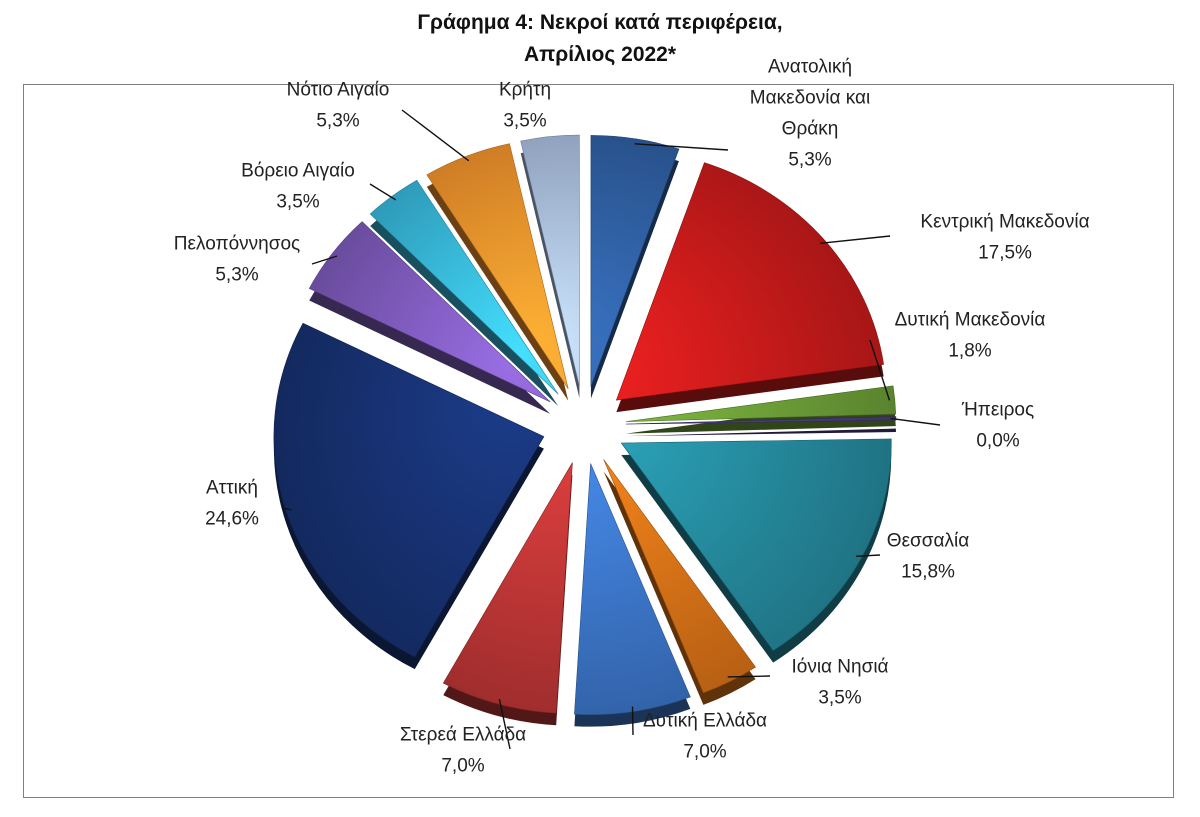 This screenshot has width=1200, height=817. I want to click on slice-name-anatoliki-makedonia-thraki: Θράκη, so click(810, 129).